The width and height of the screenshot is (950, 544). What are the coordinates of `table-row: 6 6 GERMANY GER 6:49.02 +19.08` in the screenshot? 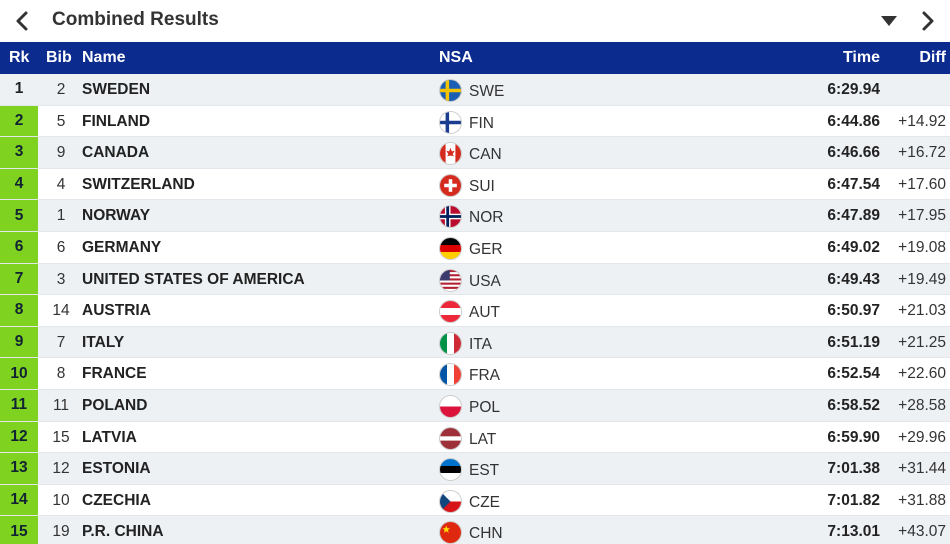 It's located at (475, 247).